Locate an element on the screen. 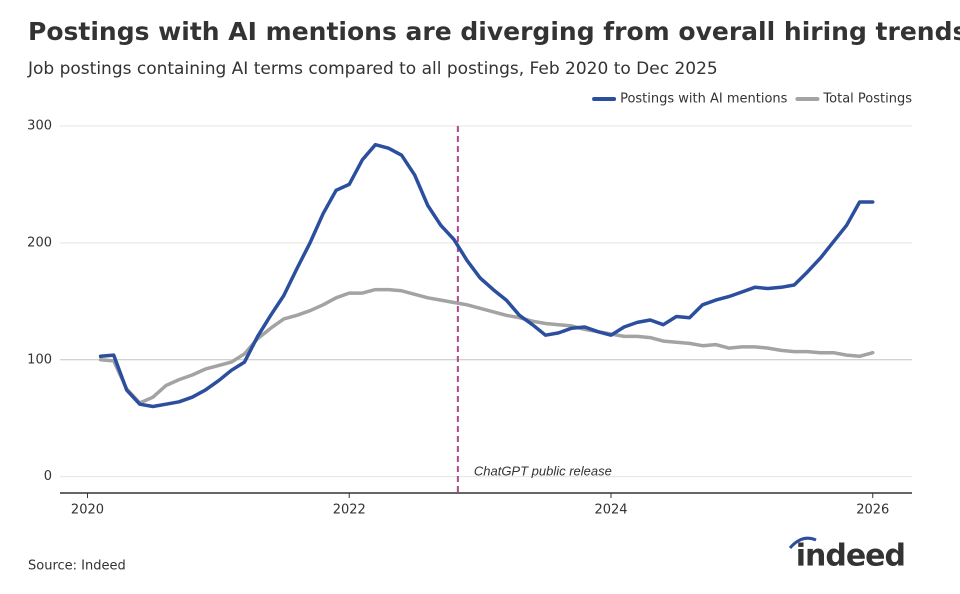 Image resolution: width=960 pixels, height=594 pixels. y-tick-label: 100 is located at coordinates (39, 359).